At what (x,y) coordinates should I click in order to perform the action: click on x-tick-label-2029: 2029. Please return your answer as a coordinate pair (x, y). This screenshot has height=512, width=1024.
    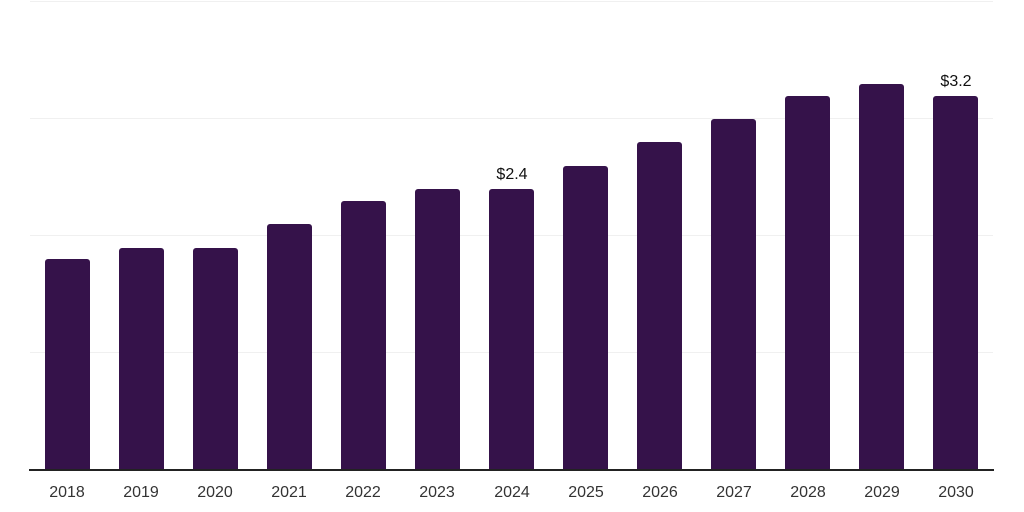
    Looking at the image, I should click on (882, 492).